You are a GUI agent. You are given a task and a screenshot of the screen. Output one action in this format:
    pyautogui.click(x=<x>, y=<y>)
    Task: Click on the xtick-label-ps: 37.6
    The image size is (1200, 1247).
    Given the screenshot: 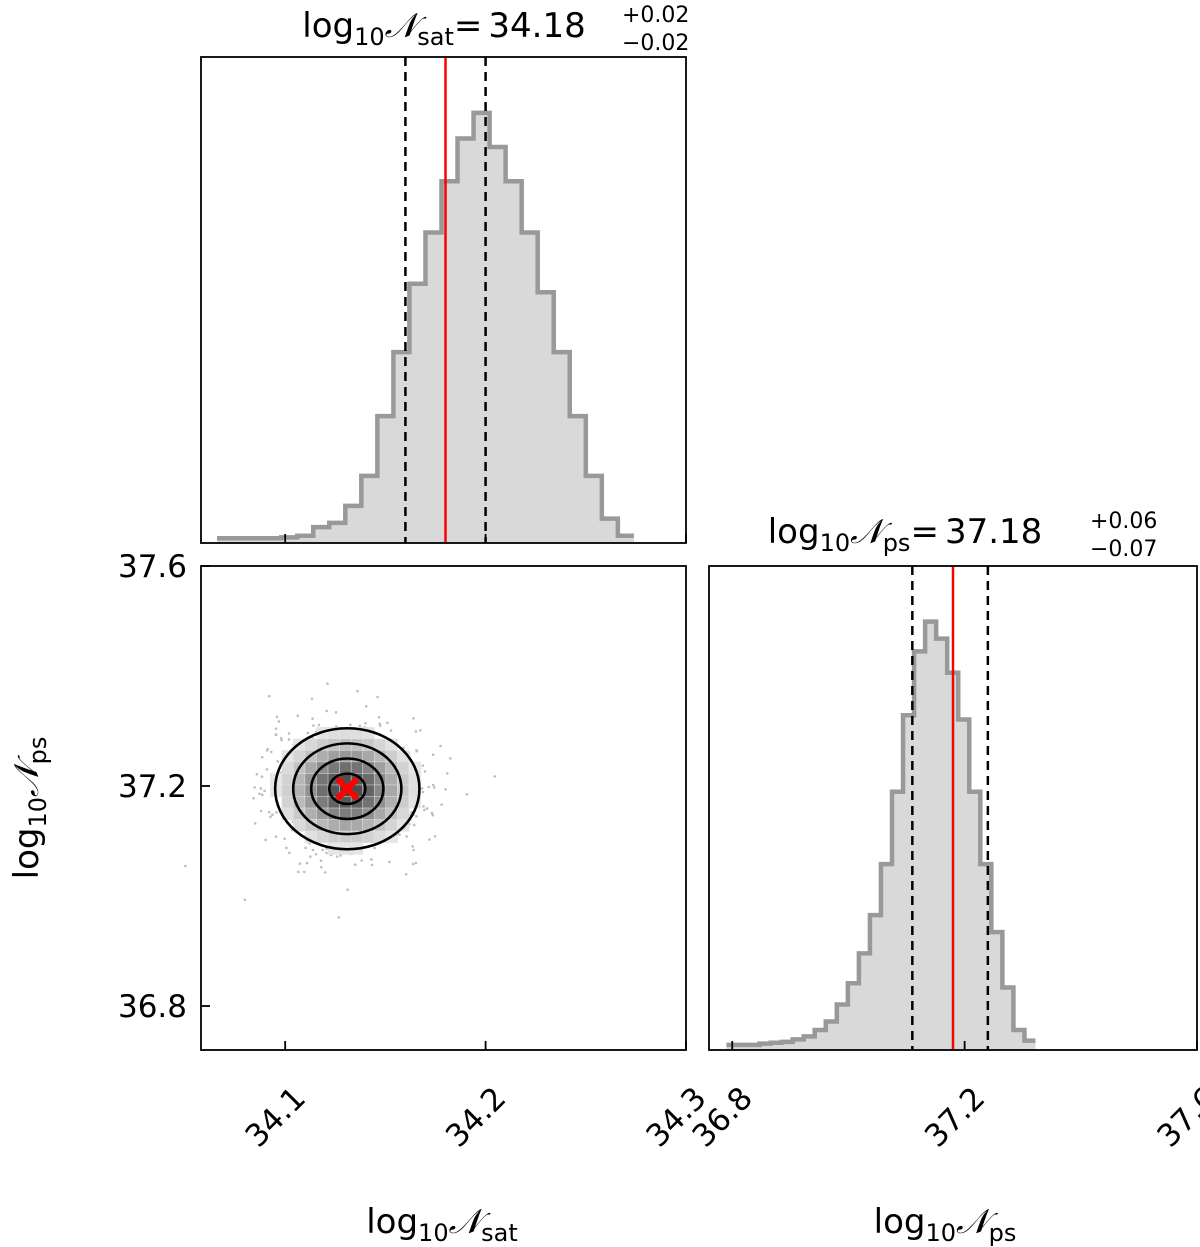 What is the action you would take?
    pyautogui.click(x=1175, y=1117)
    